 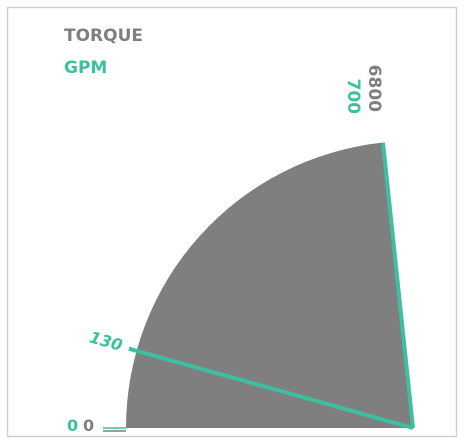 I want to click on torque-min-label: 0, so click(x=88, y=425).